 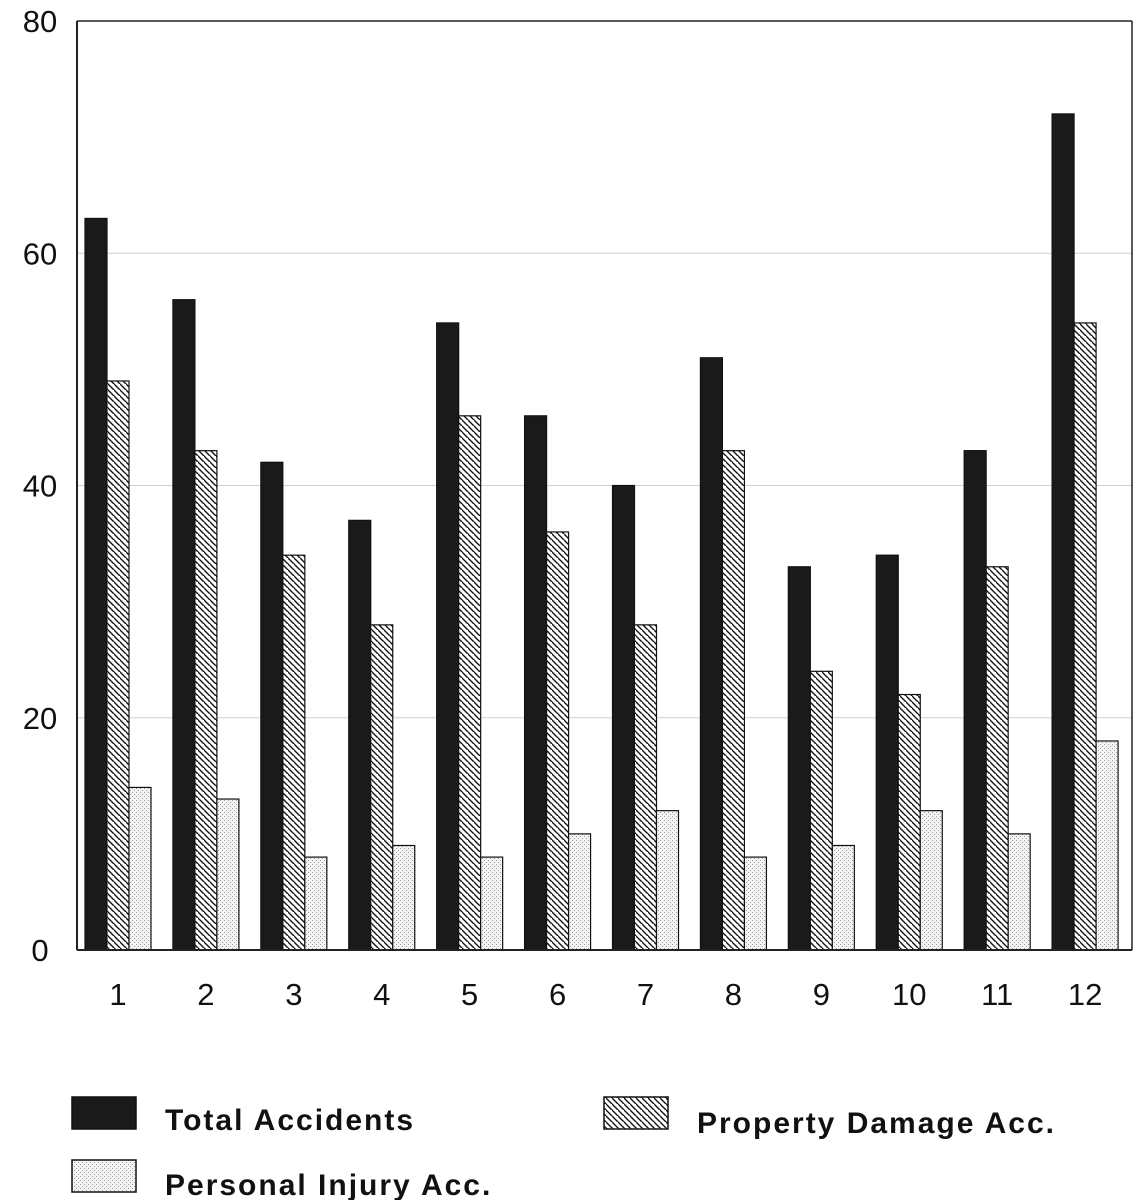 I want to click on x-tick-label: 11, so click(x=997, y=994).